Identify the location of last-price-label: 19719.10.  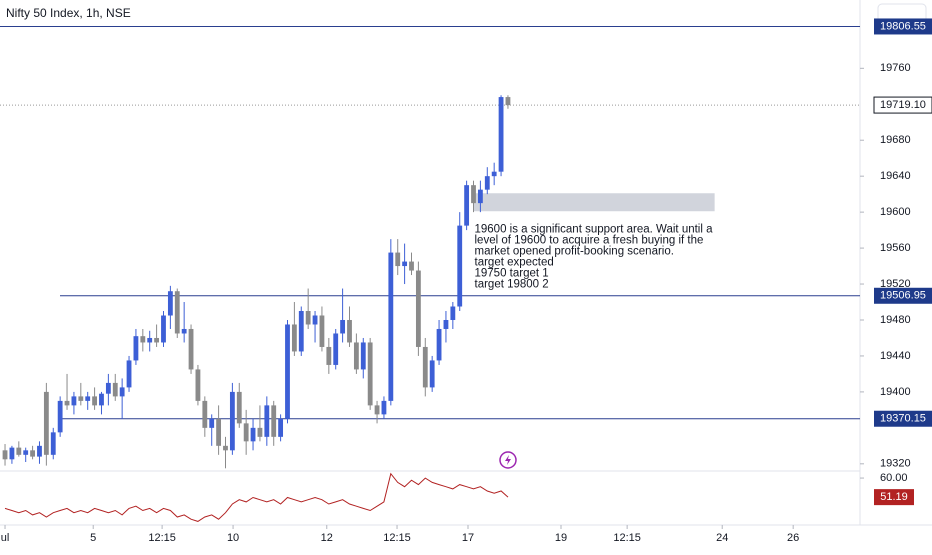
(903, 105).